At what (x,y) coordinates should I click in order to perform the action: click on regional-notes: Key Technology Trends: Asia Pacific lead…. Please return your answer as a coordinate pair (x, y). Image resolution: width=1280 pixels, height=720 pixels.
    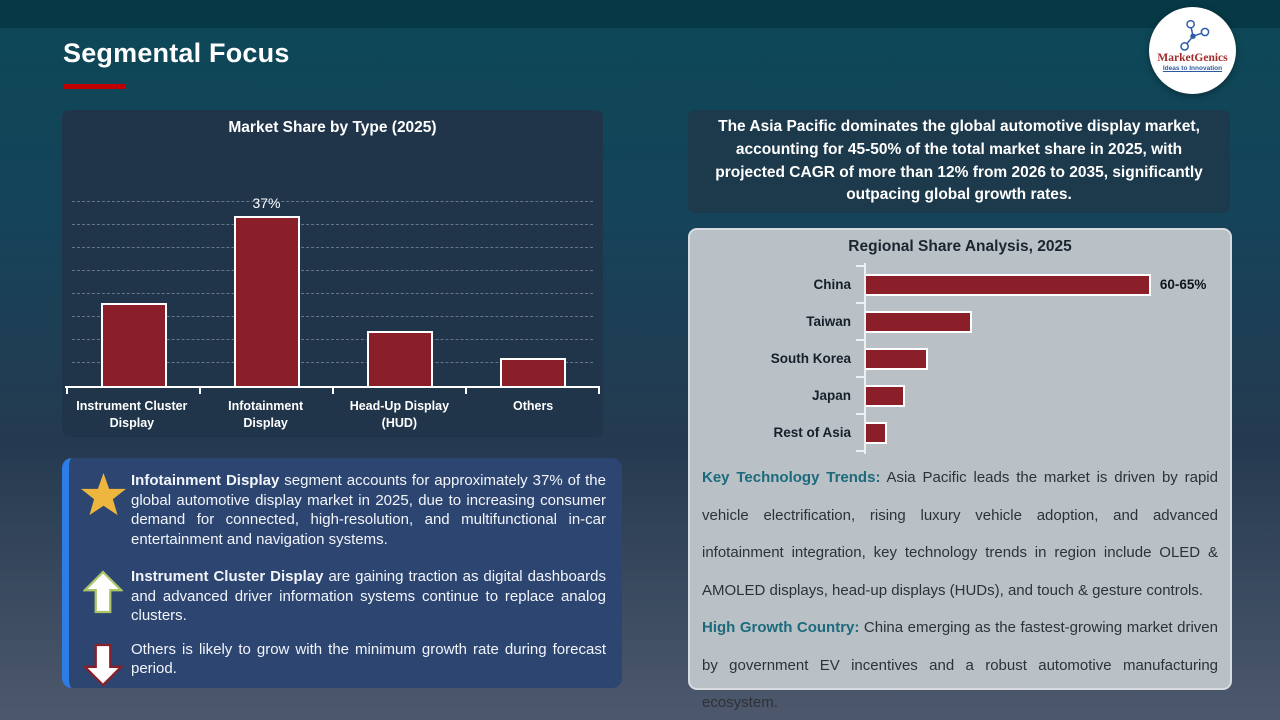
    Looking at the image, I should click on (960, 589).